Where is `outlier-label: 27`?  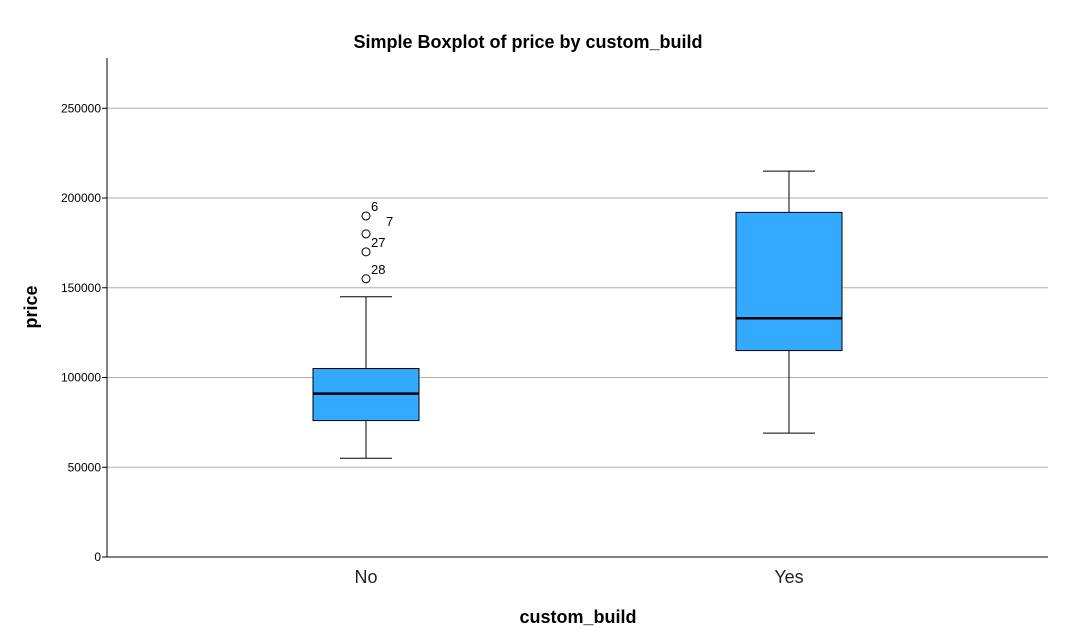
outlier-label: 27 is located at coordinates (378, 242).